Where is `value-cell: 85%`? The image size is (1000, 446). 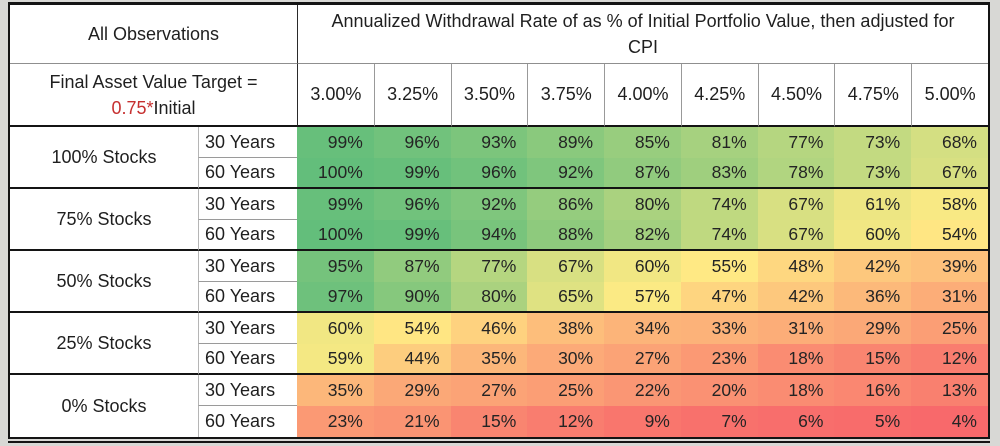
value-cell: 85% is located at coordinates (642, 142).